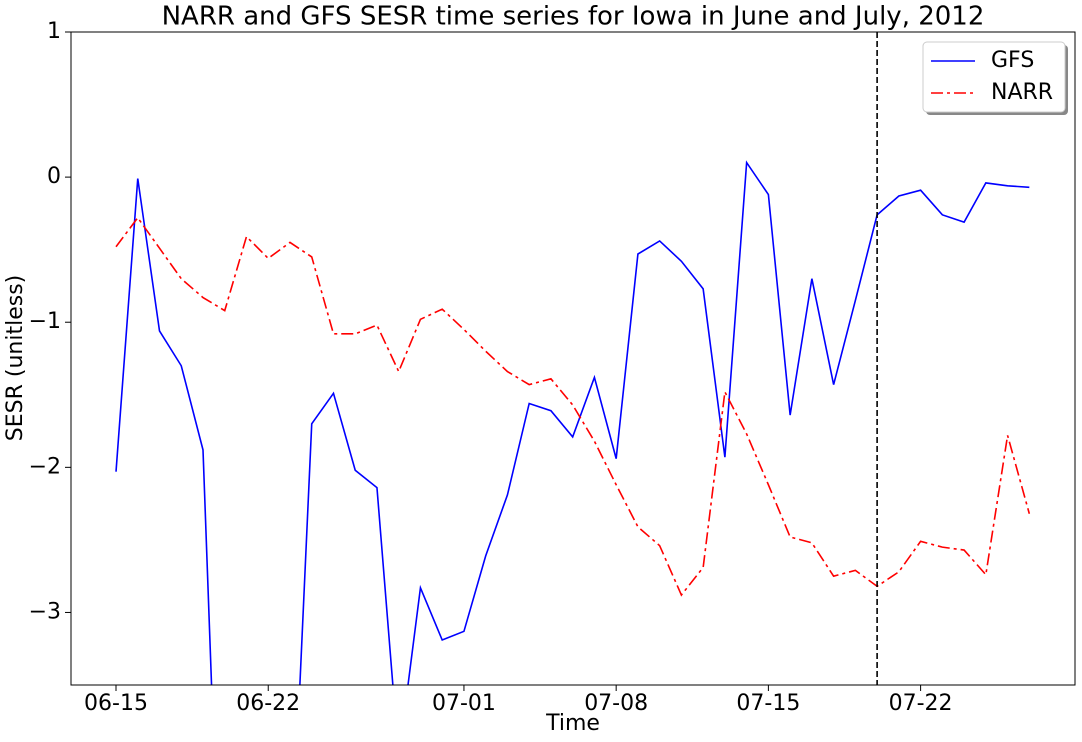 The height and width of the screenshot is (742, 1082). Describe the element at coordinates (921, 703) in the screenshot. I see `x-tick-label: 07-22` at that location.